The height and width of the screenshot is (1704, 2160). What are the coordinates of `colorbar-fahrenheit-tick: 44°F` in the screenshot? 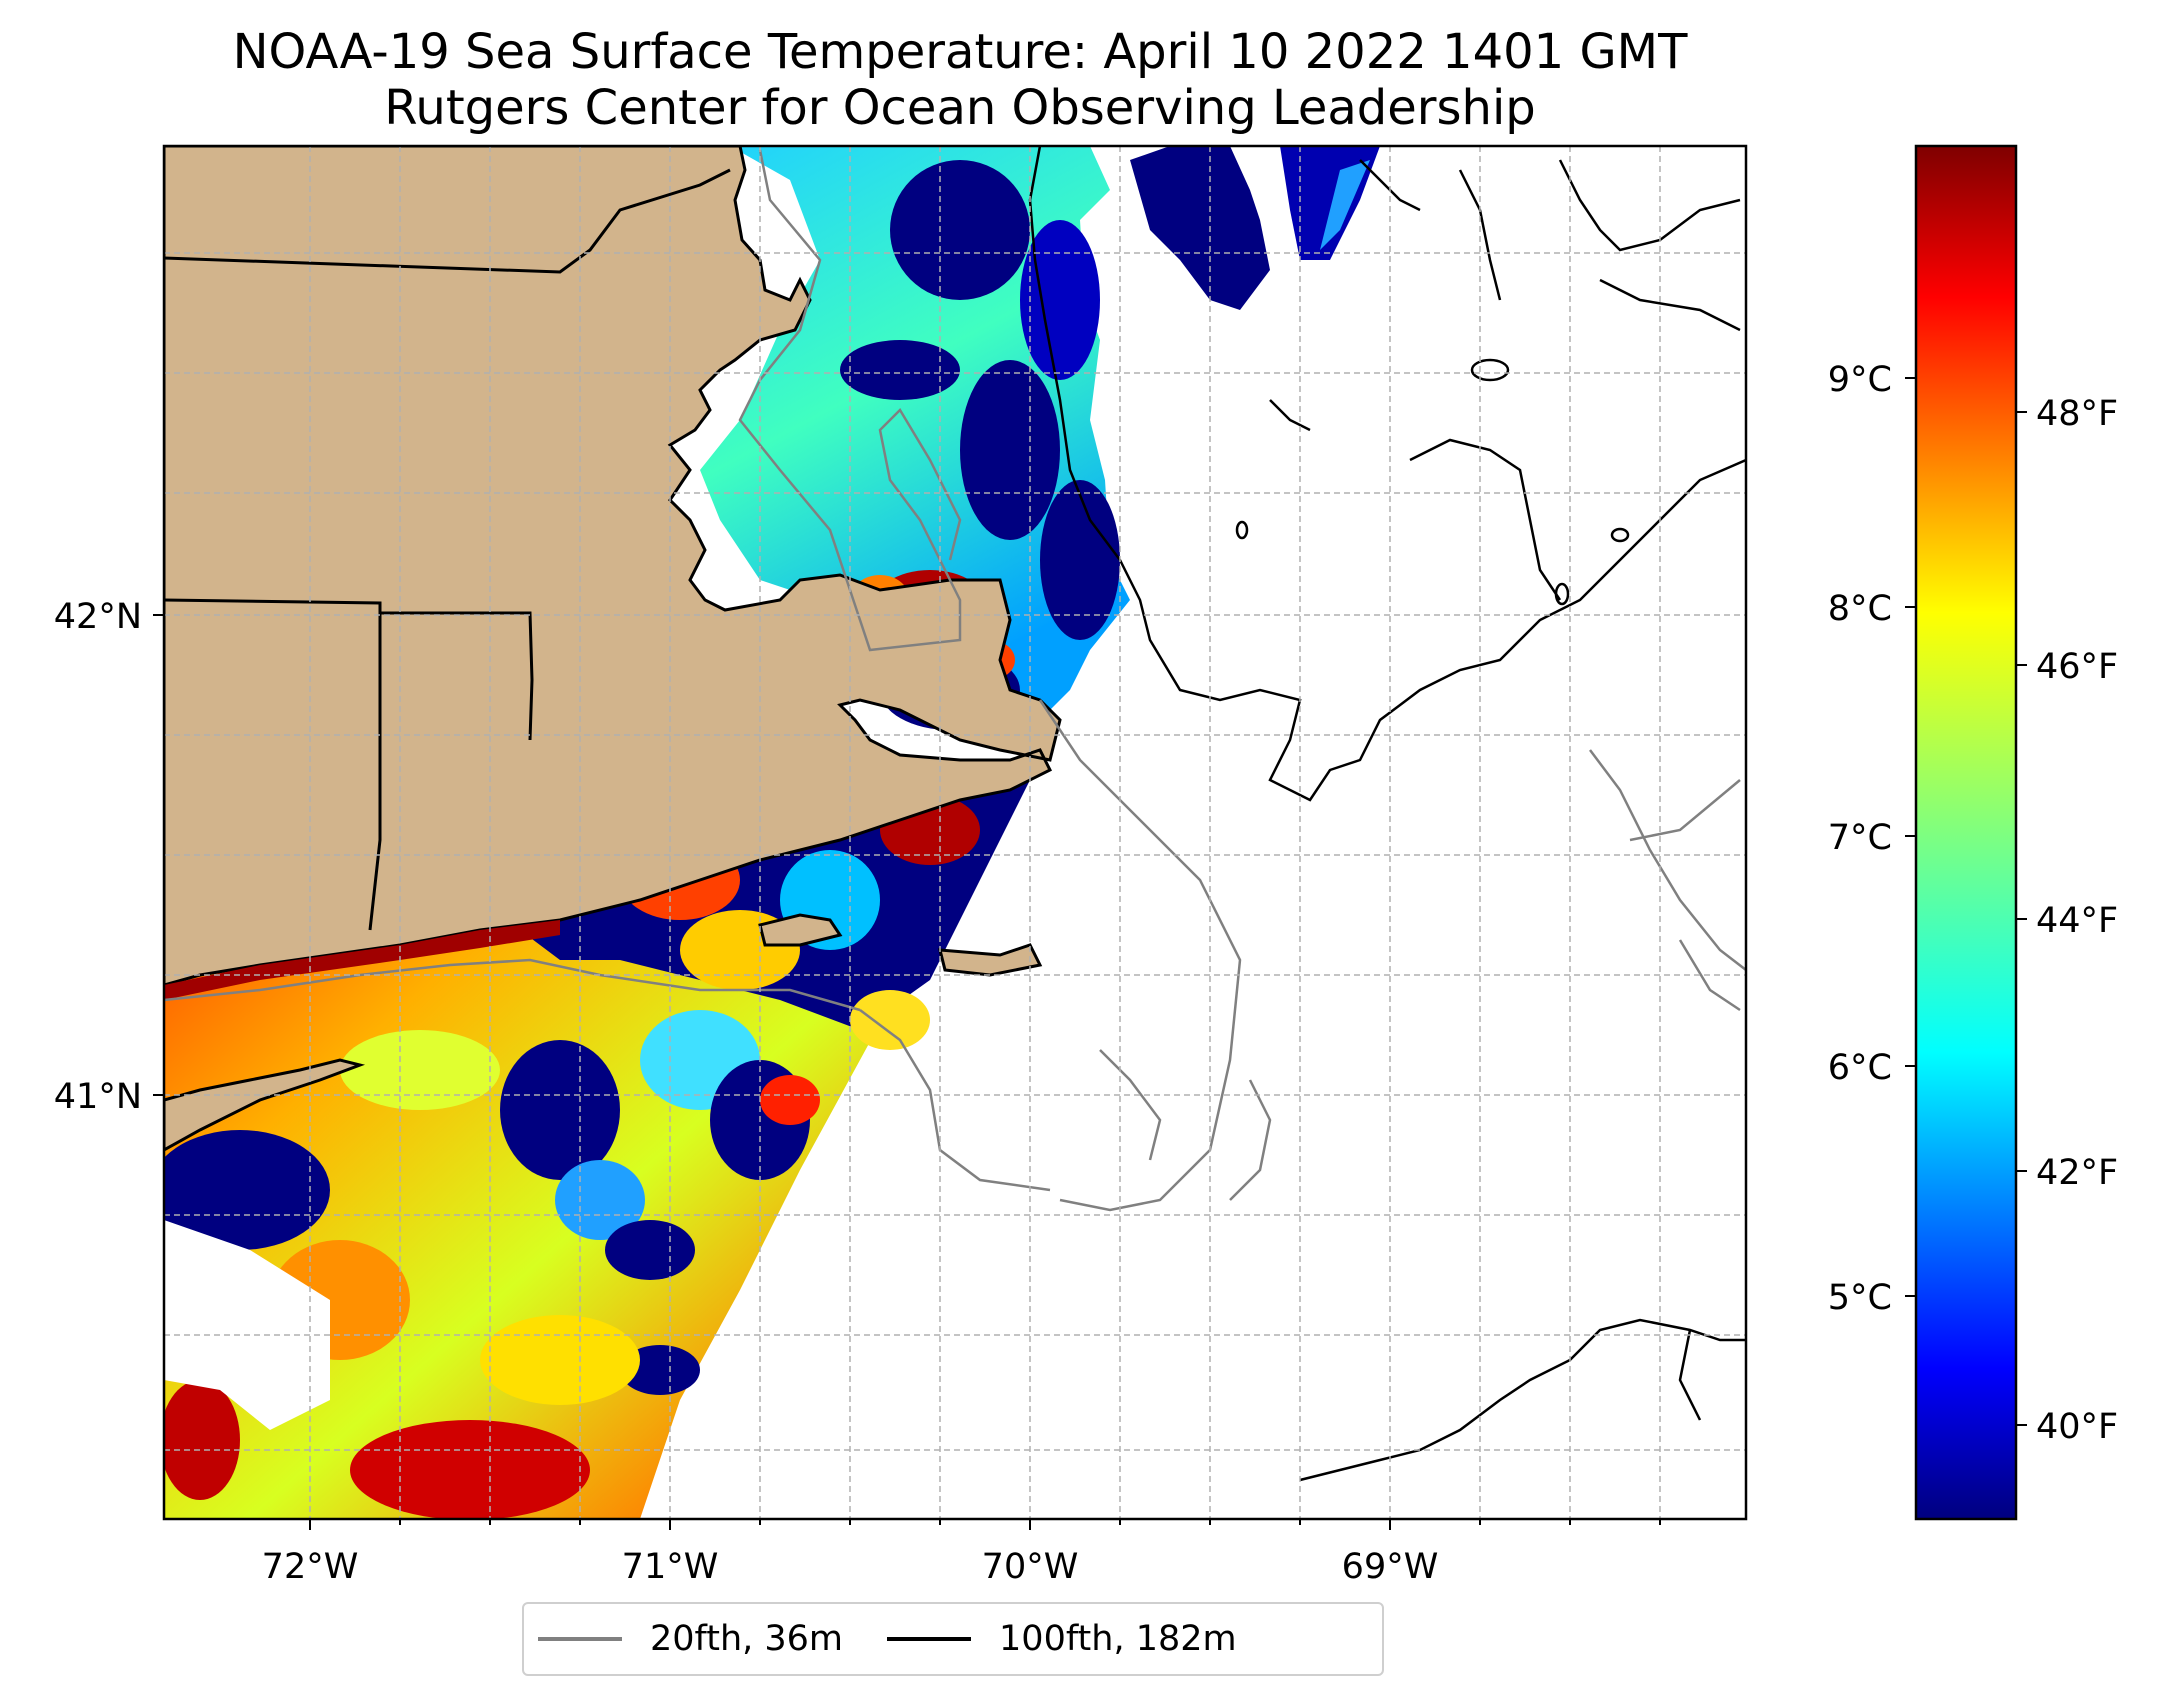 It's located at (2077, 921).